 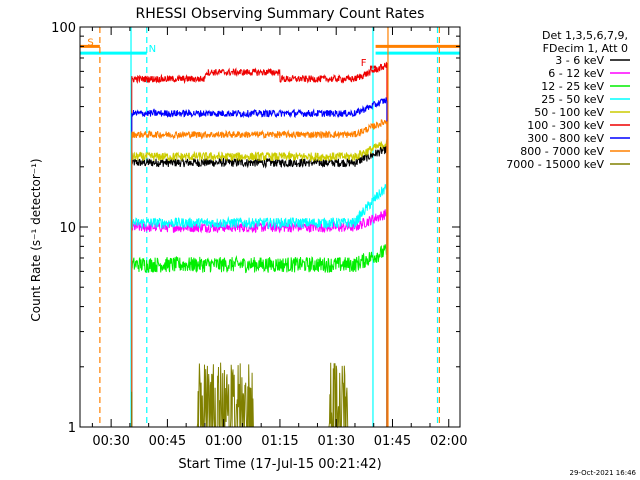 What do you see at coordinates (448, 441) in the screenshot?
I see `x-tick-label-6: 02:00` at bounding box center [448, 441].